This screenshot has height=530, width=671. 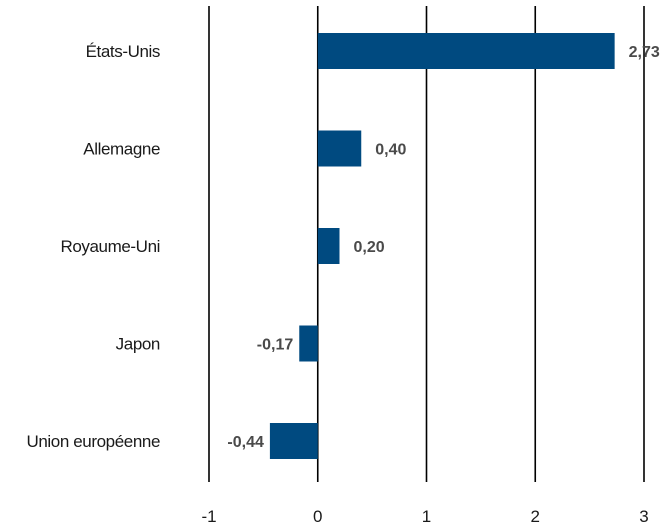 I want to click on value-label: 0,20, so click(x=369, y=247).